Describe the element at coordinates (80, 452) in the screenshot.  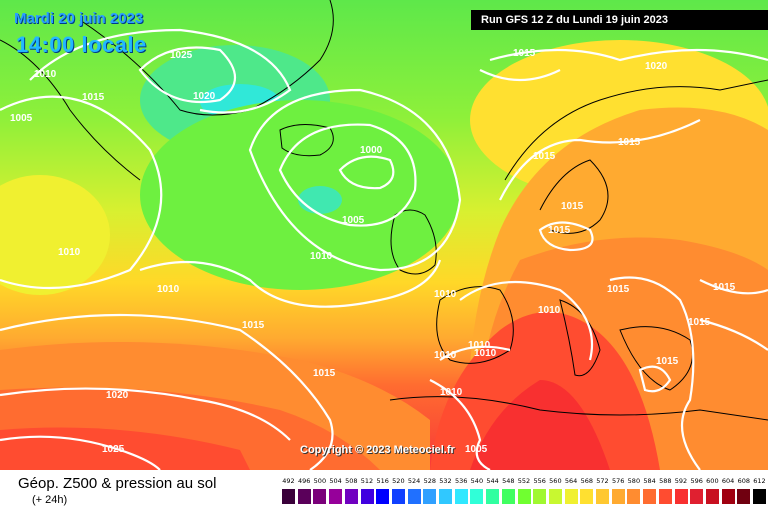
I see `isobar-1025-south` at that location.